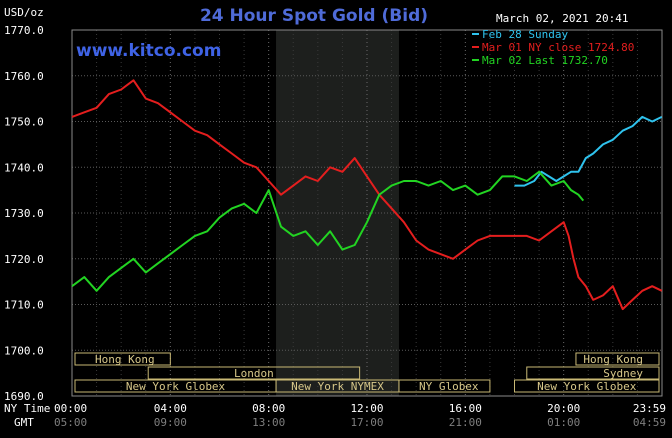 Image resolution: width=672 pixels, height=438 pixels. Describe the element at coordinates (623, 373) in the screenshot. I see `session-label: Sydney` at that location.